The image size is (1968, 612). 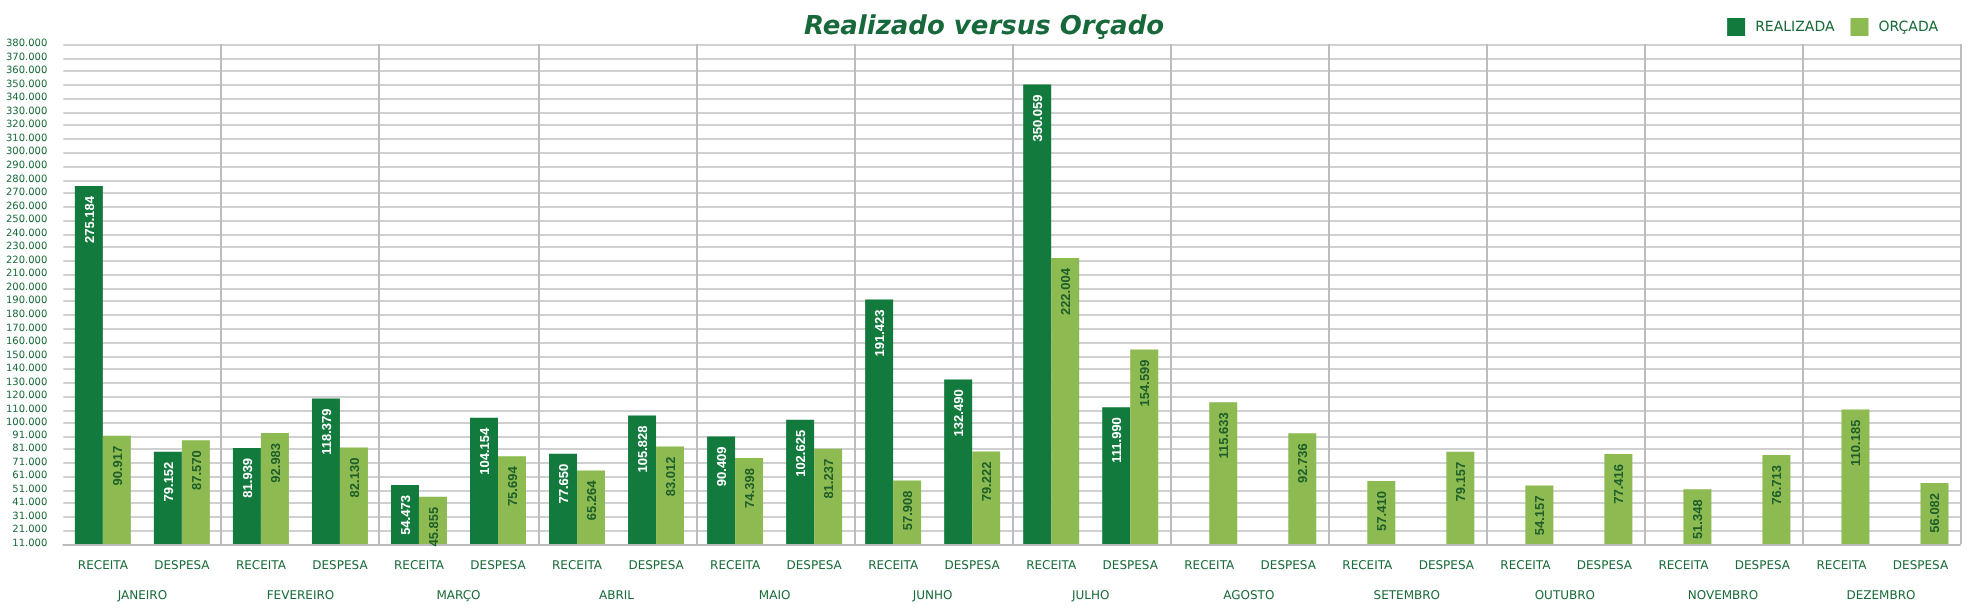 I want to click on chart-title: Realizado versus Orçado, so click(x=984, y=27).